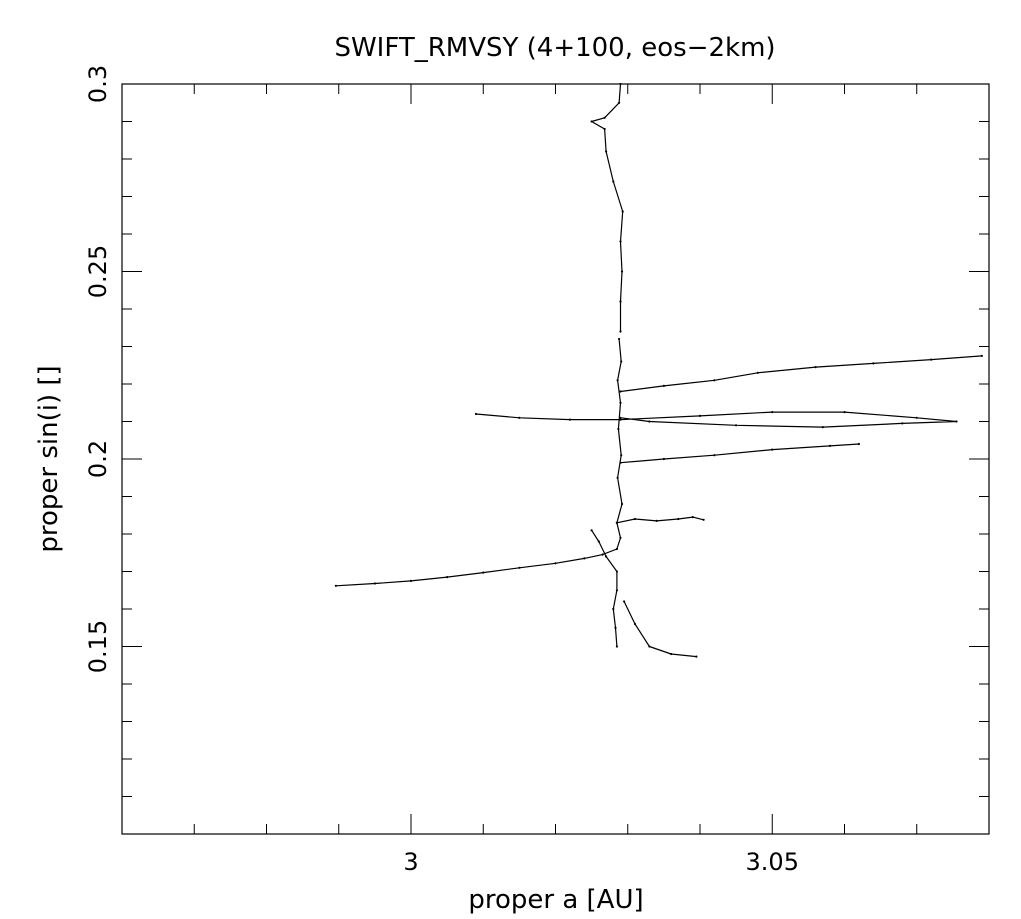 This screenshot has width=1021, height=919. What do you see at coordinates (98, 84) in the screenshot?
I see `y-tick-label: 0.3` at bounding box center [98, 84].